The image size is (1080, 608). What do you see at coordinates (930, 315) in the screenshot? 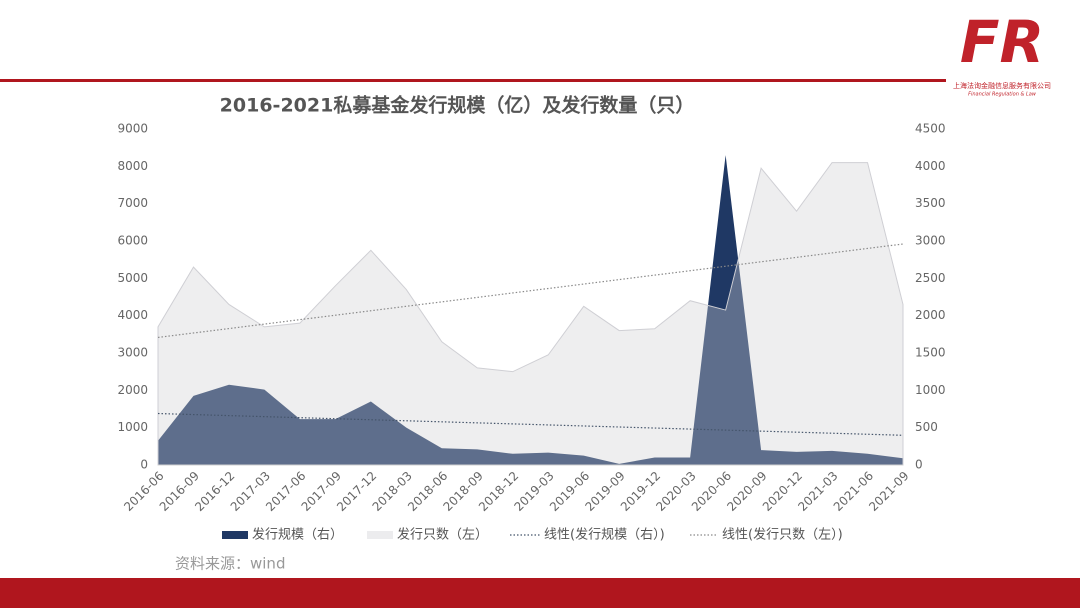
I see `y2-tick-label: 2000` at bounding box center [930, 315].